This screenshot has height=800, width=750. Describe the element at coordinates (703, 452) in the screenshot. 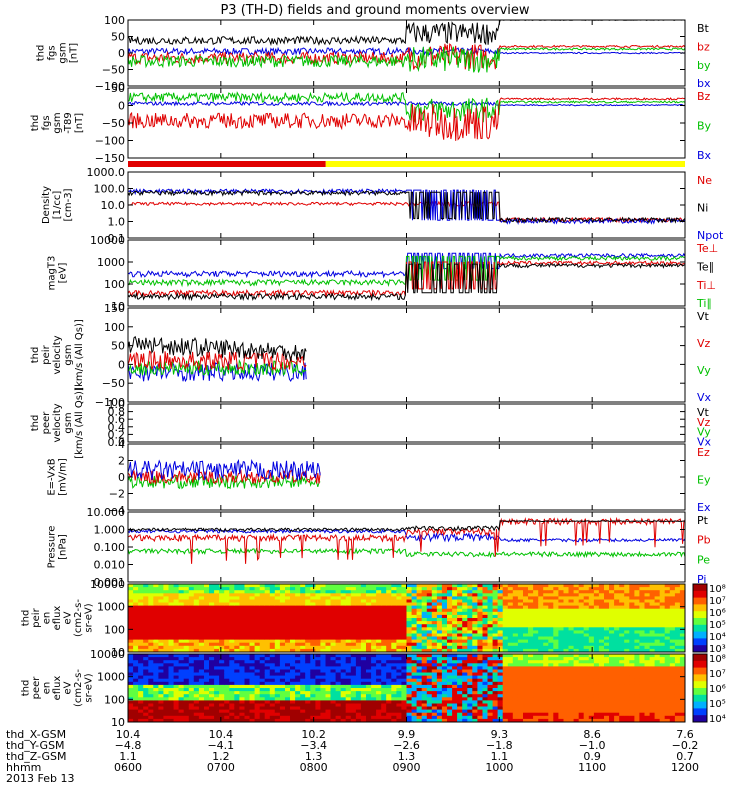

I see `legend-entry: Ez` at that location.